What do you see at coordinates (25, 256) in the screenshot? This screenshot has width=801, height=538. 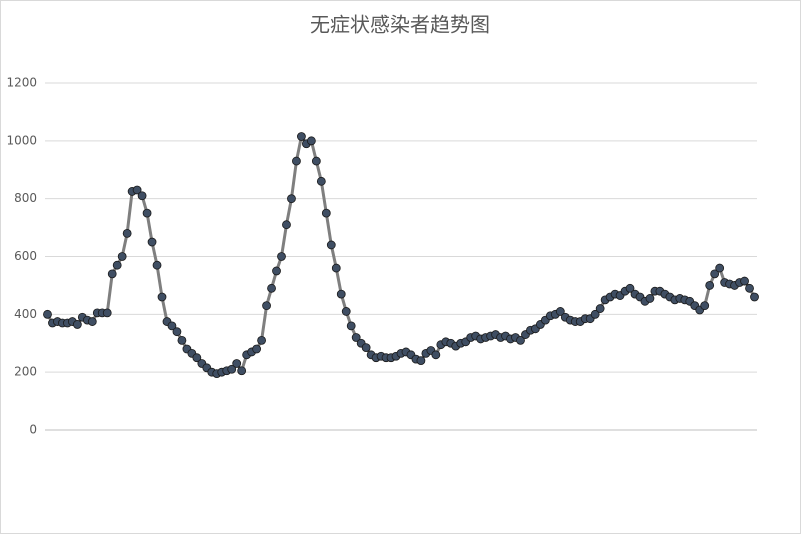 I see `y-tick-label: 600` at bounding box center [25, 256].